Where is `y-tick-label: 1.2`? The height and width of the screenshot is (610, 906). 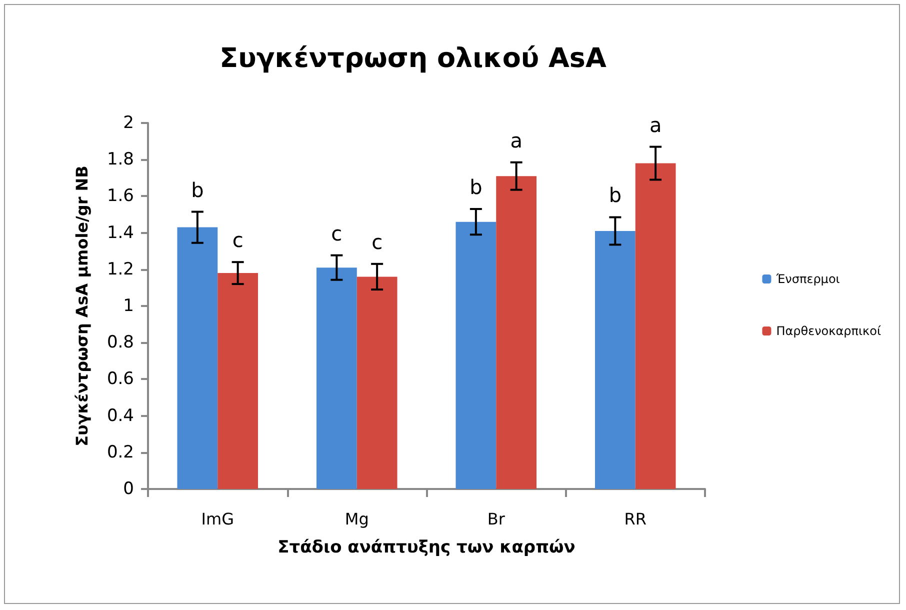
y-tick-label: 1.2 is located at coordinates (120, 269).